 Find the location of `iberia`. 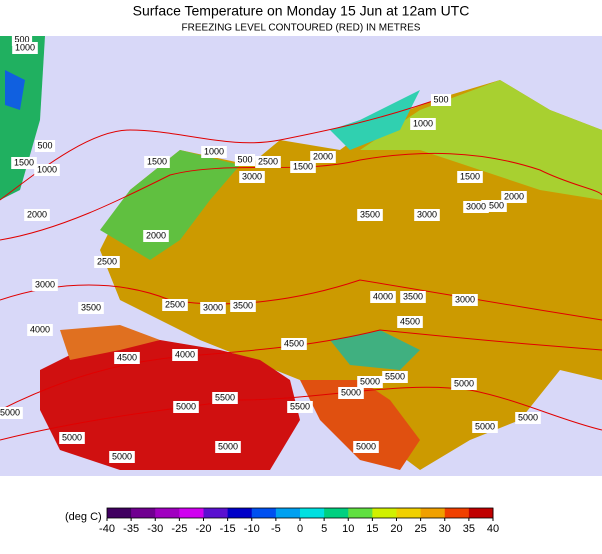

iberia is located at coordinates (110, 342).